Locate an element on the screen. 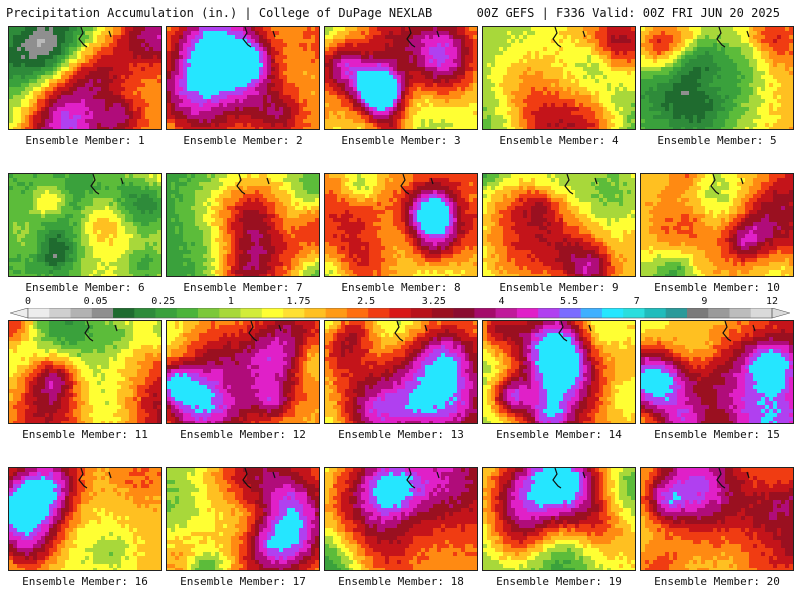  ensemble-member-caption: Ensemble Member: 10 is located at coordinates (717, 287).